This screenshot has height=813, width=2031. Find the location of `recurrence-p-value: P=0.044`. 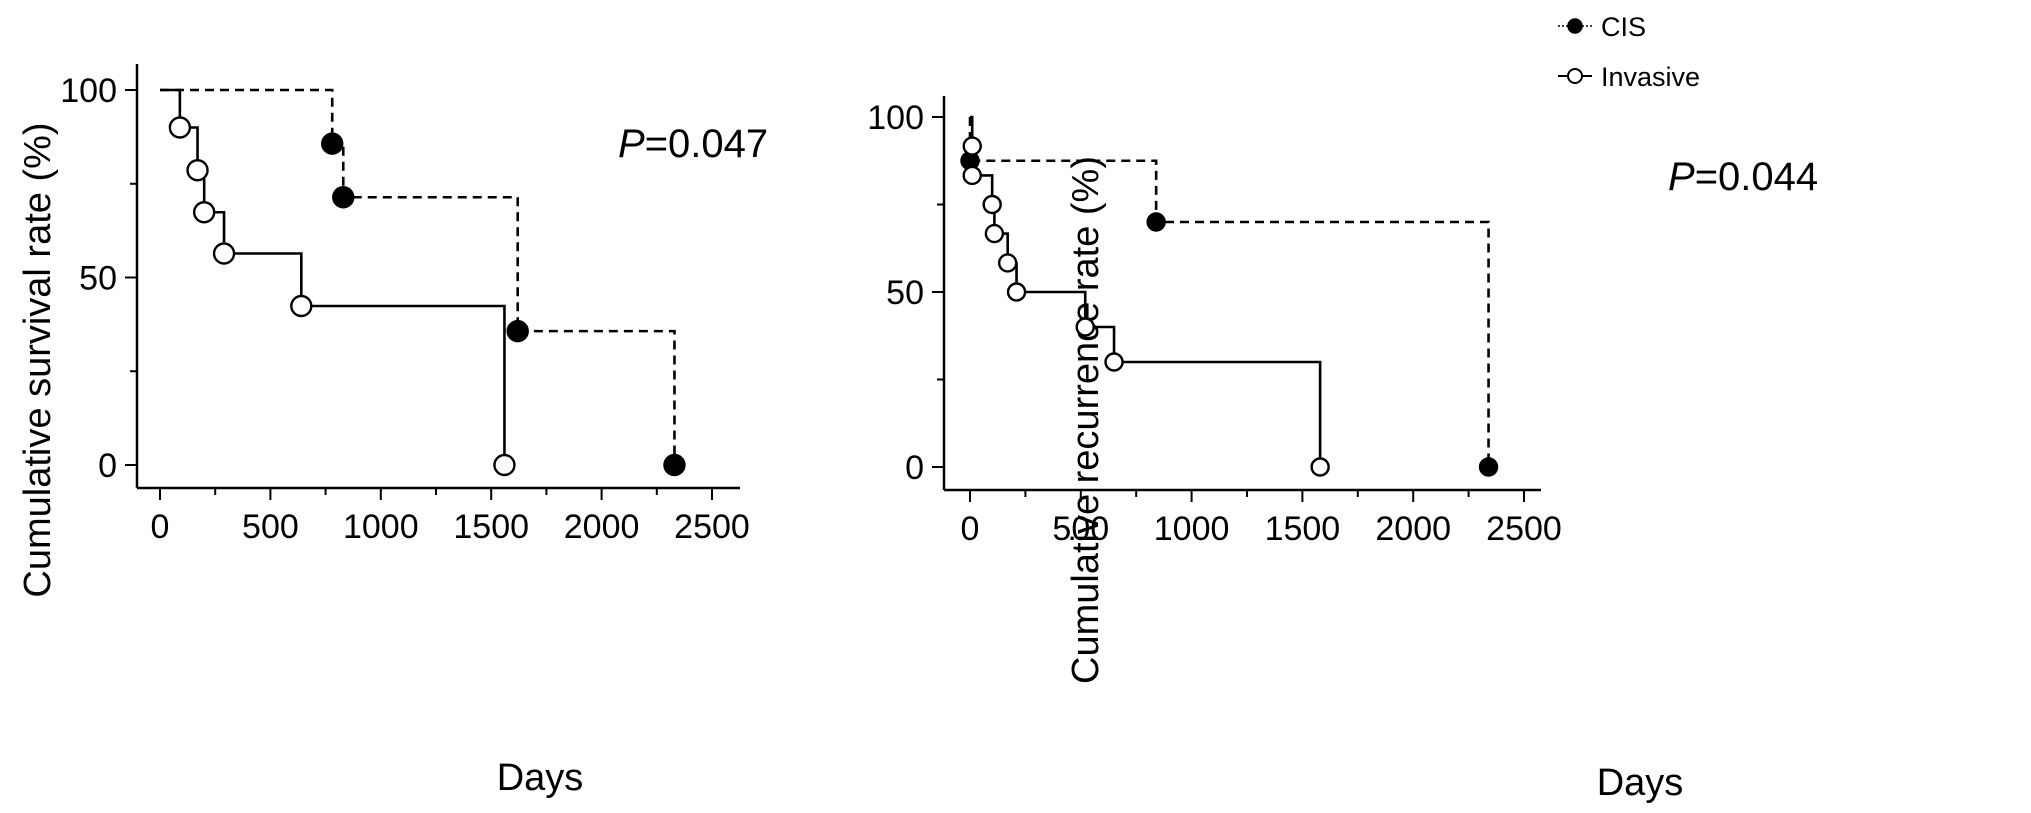

recurrence-p-value: P=0.044 is located at coordinates (1743, 177).